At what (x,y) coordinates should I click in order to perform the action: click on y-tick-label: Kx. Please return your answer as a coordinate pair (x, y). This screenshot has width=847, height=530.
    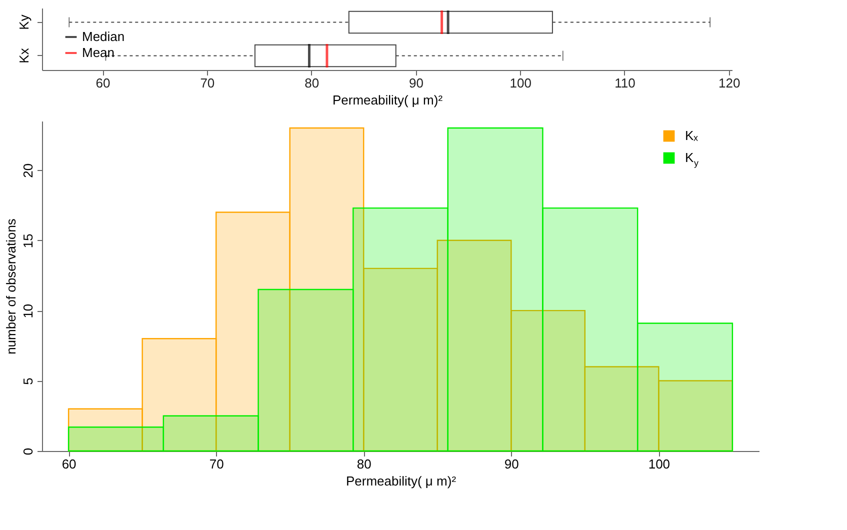
    Looking at the image, I should click on (24, 56).